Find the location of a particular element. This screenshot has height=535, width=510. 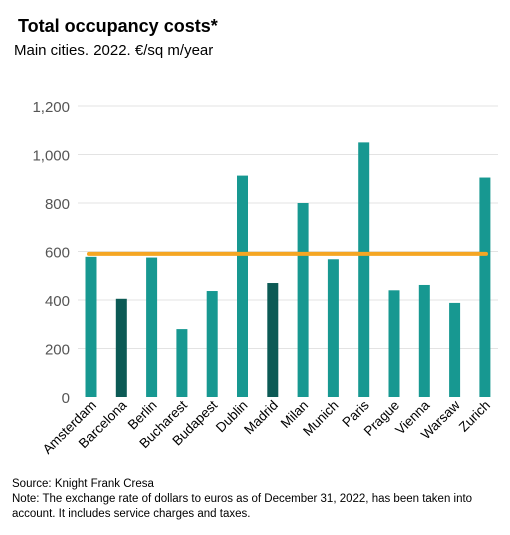

chart-subtitle: Main cities. 2022. €/sq m/year is located at coordinates (114, 50).